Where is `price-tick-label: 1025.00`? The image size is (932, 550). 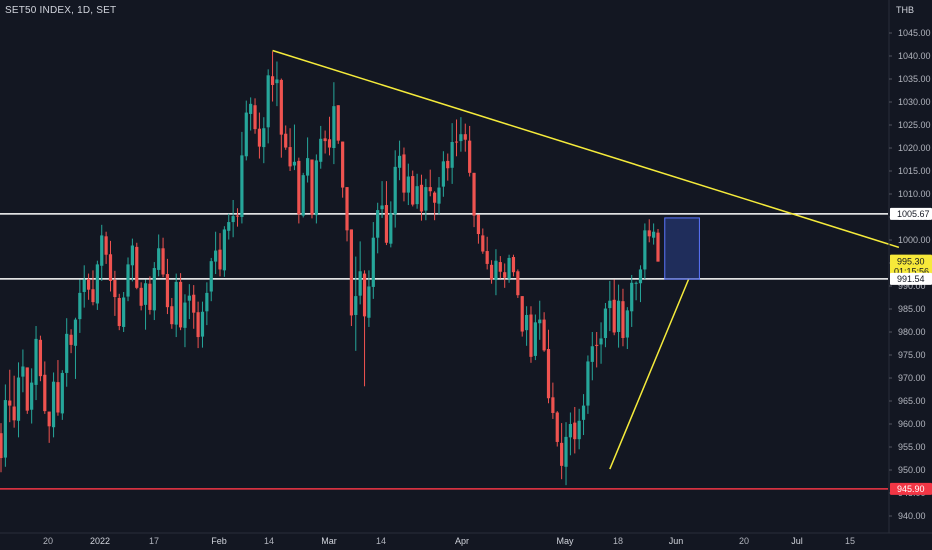 price-tick-label: 1025.00 is located at coordinates (914, 125).